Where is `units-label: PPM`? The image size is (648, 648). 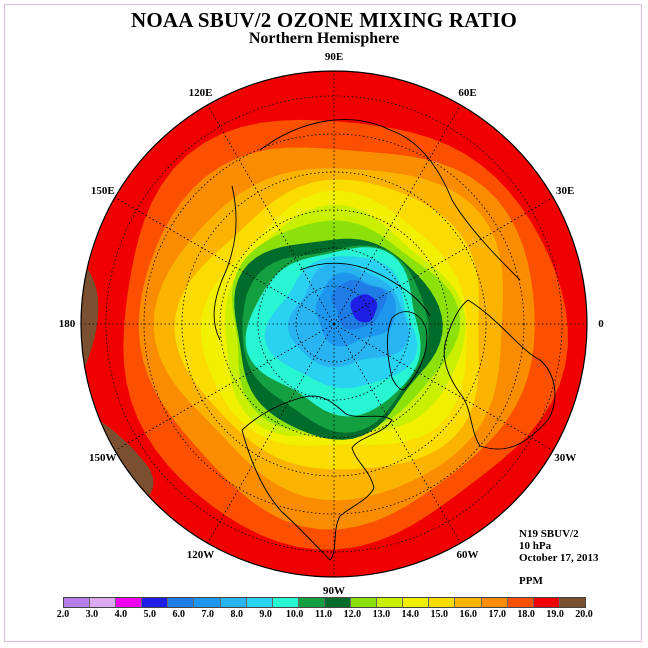 units-label: PPM is located at coordinates (531, 581).